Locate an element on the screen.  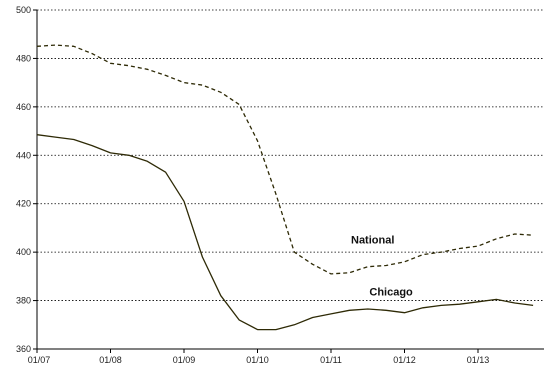
series-label-national: National is located at coordinates (372, 241).